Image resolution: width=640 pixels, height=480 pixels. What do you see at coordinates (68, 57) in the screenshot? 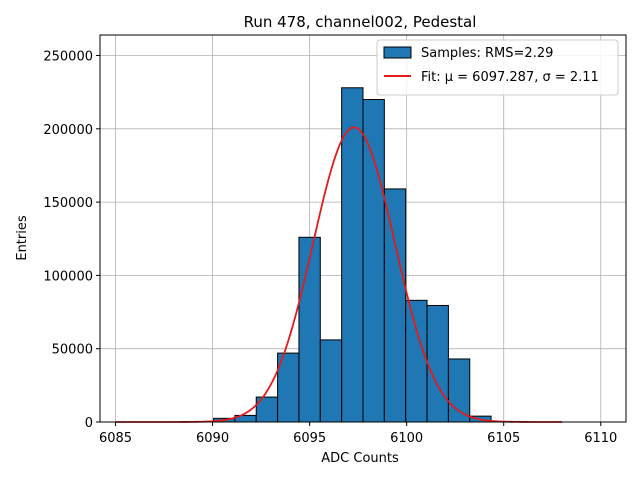
I see `y-tick-label: 250000` at bounding box center [68, 57].